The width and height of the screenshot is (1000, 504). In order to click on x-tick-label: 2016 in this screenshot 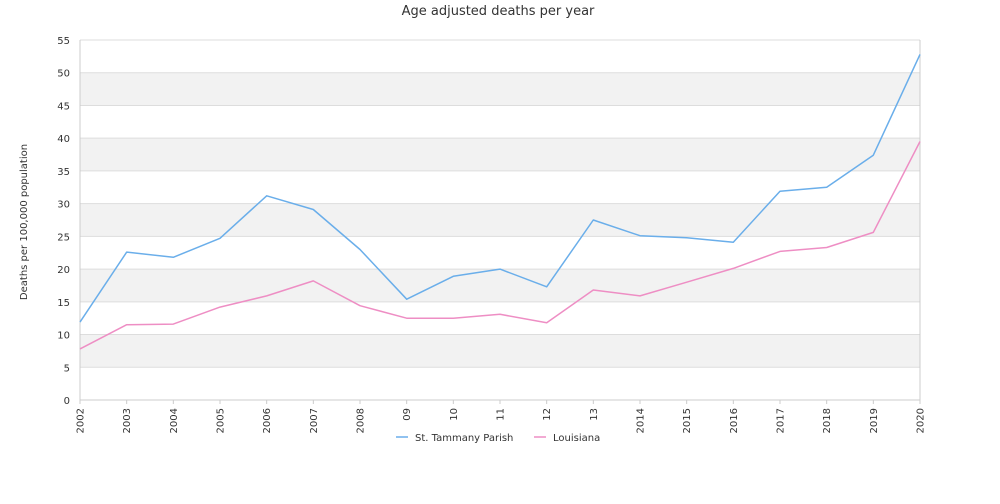, I will do `click(734, 420)`.